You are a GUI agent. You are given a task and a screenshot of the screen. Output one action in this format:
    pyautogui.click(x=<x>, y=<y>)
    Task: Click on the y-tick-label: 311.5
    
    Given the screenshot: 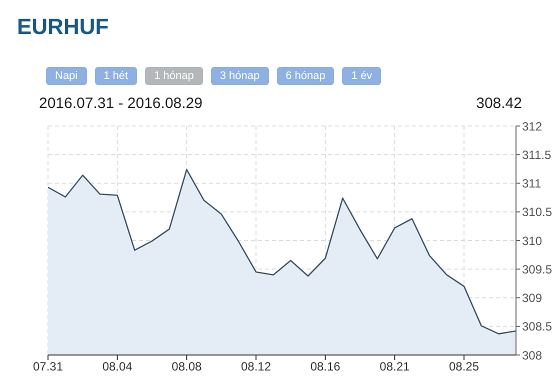 What is the action you would take?
    pyautogui.click(x=537, y=155)
    